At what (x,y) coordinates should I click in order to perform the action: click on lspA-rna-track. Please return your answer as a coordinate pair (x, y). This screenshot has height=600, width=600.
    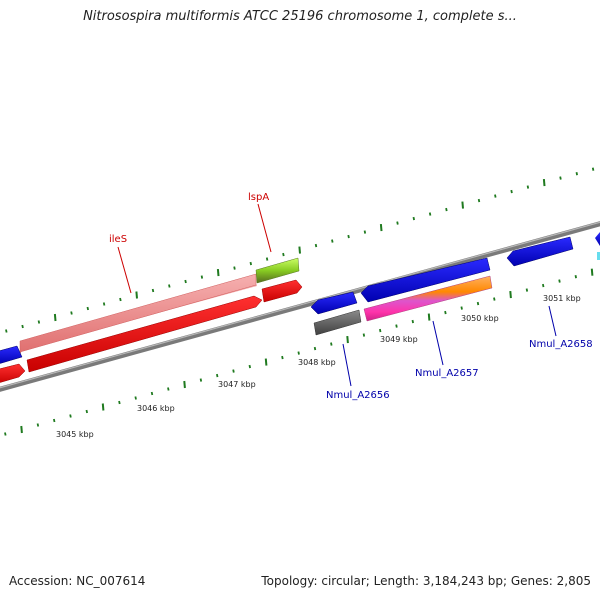
    Looking at the image, I should click on (277, 270).